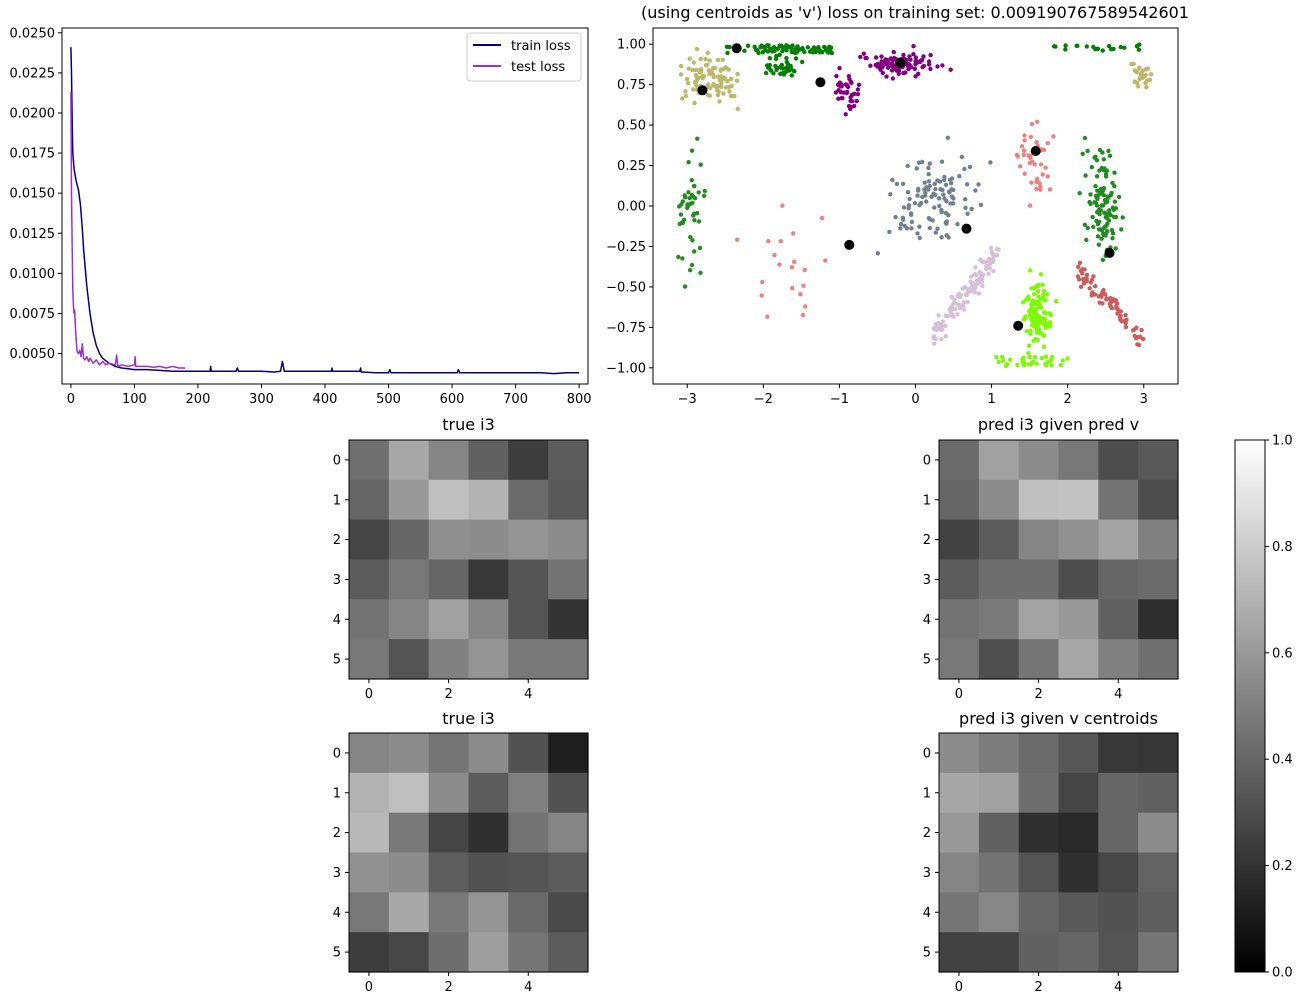 This screenshot has width=1300, height=1000. What do you see at coordinates (763, 399) in the screenshot?
I see `x-tick-label: −2` at bounding box center [763, 399].